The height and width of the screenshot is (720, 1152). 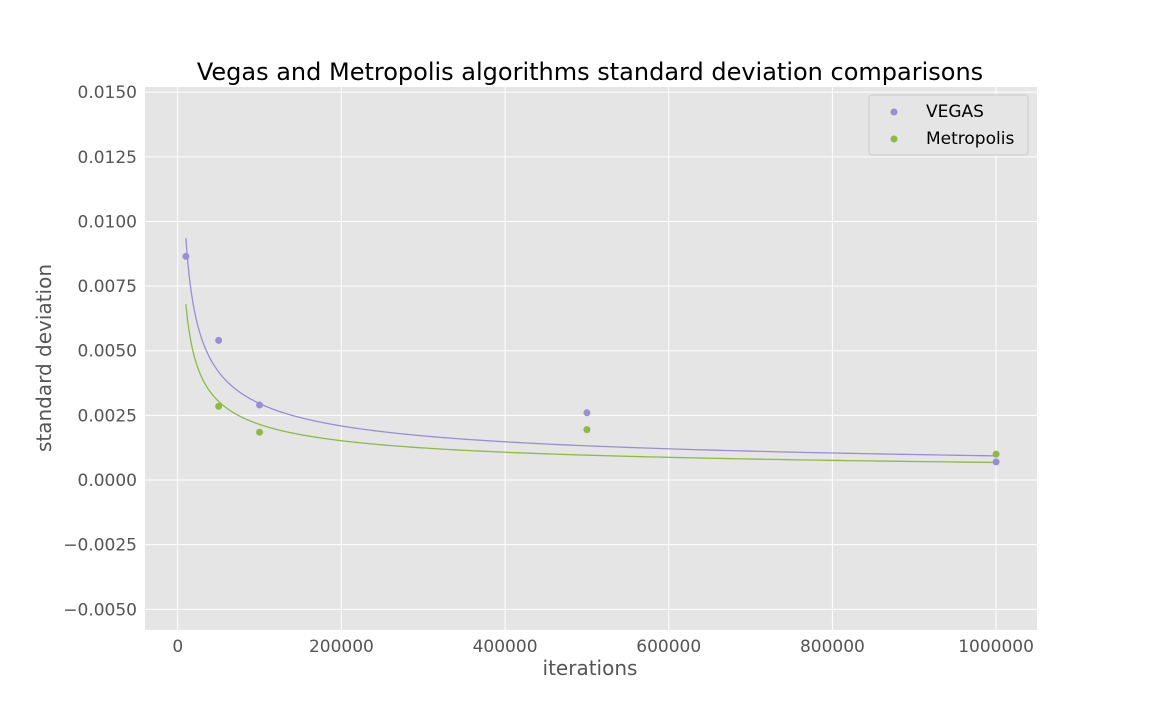 What do you see at coordinates (107, 416) in the screenshot?
I see `y-tick-label: 0.0025` at bounding box center [107, 416].